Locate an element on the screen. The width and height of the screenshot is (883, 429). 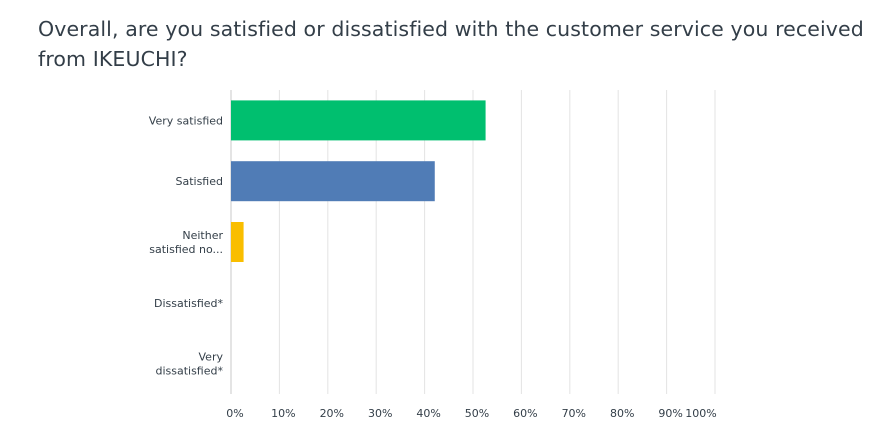
x-tick-label: 50% is located at coordinates (477, 413).